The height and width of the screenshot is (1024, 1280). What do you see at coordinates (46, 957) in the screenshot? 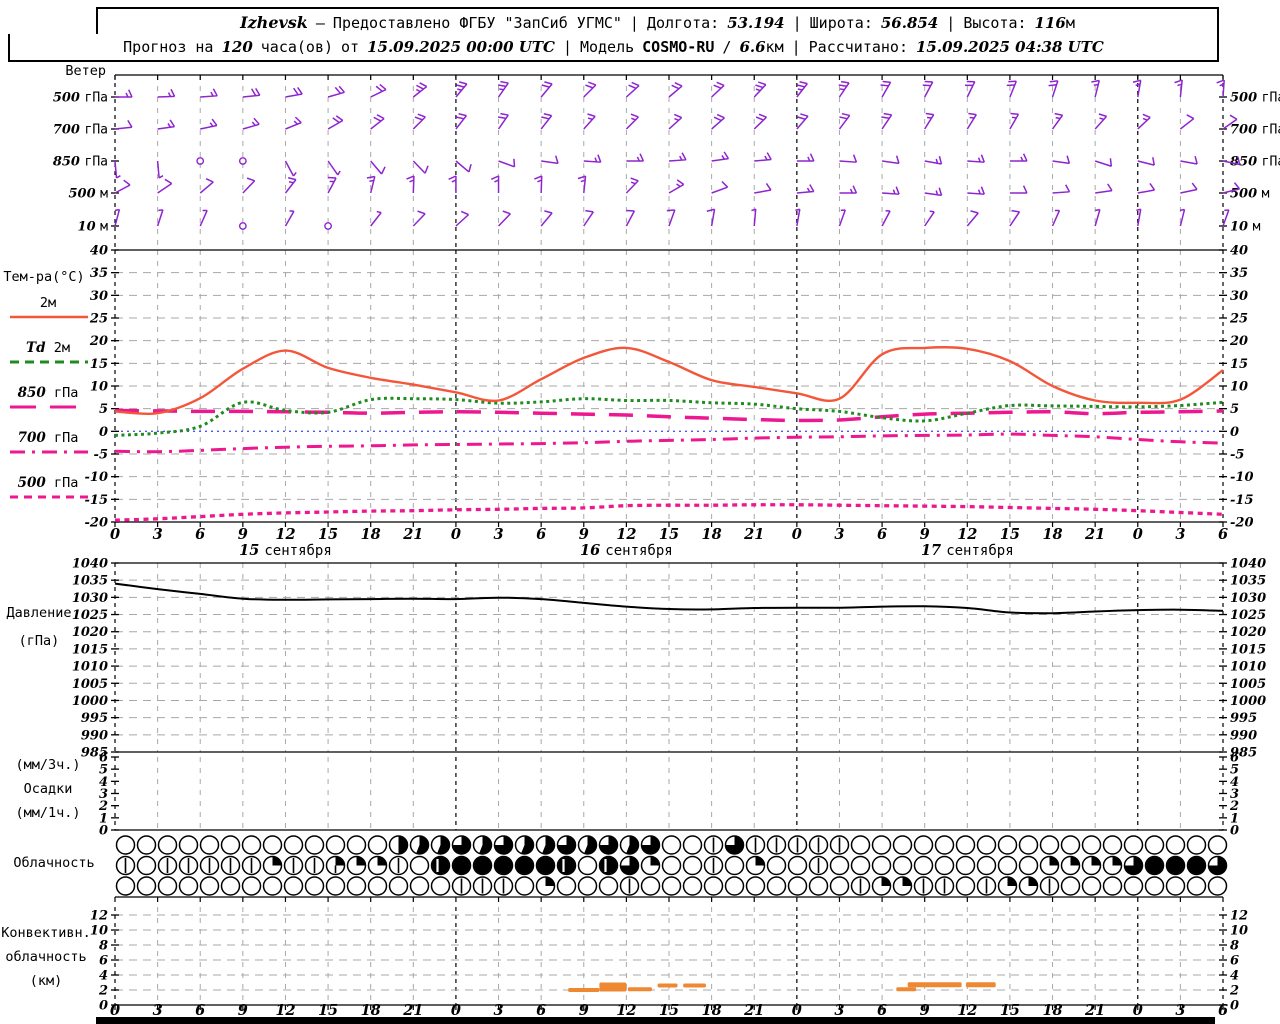
I see `convective-panel-title-2: облачность` at bounding box center [46, 957].